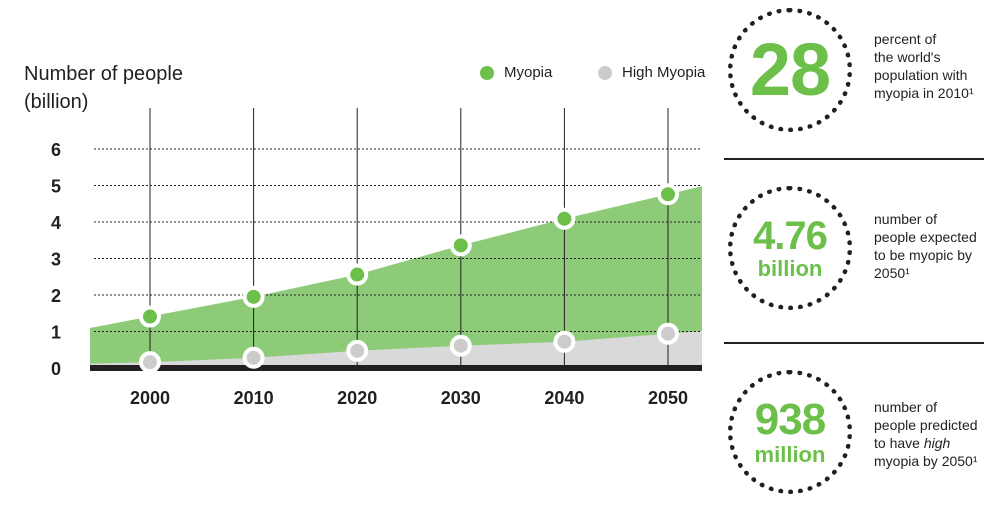 This screenshot has width=1000, height=522. I want to click on x-tick-label-2010: 2010, so click(254, 398).